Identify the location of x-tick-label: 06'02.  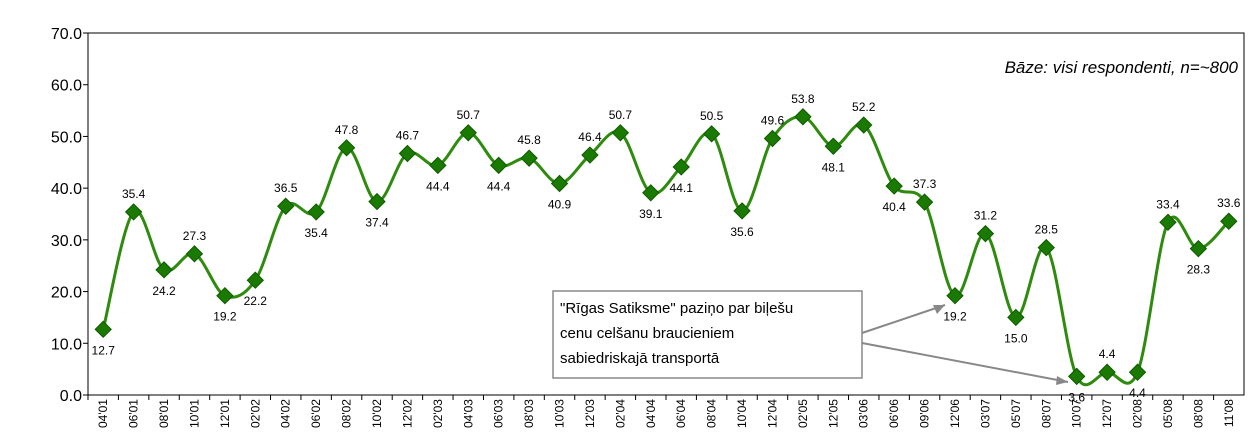
(316, 413).